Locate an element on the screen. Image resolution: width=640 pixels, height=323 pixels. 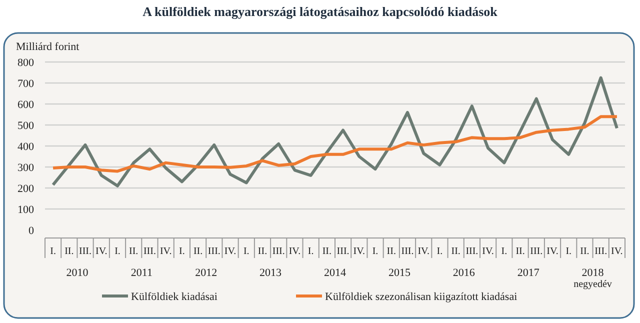
y-tick-label: 200 is located at coordinates (26, 189).